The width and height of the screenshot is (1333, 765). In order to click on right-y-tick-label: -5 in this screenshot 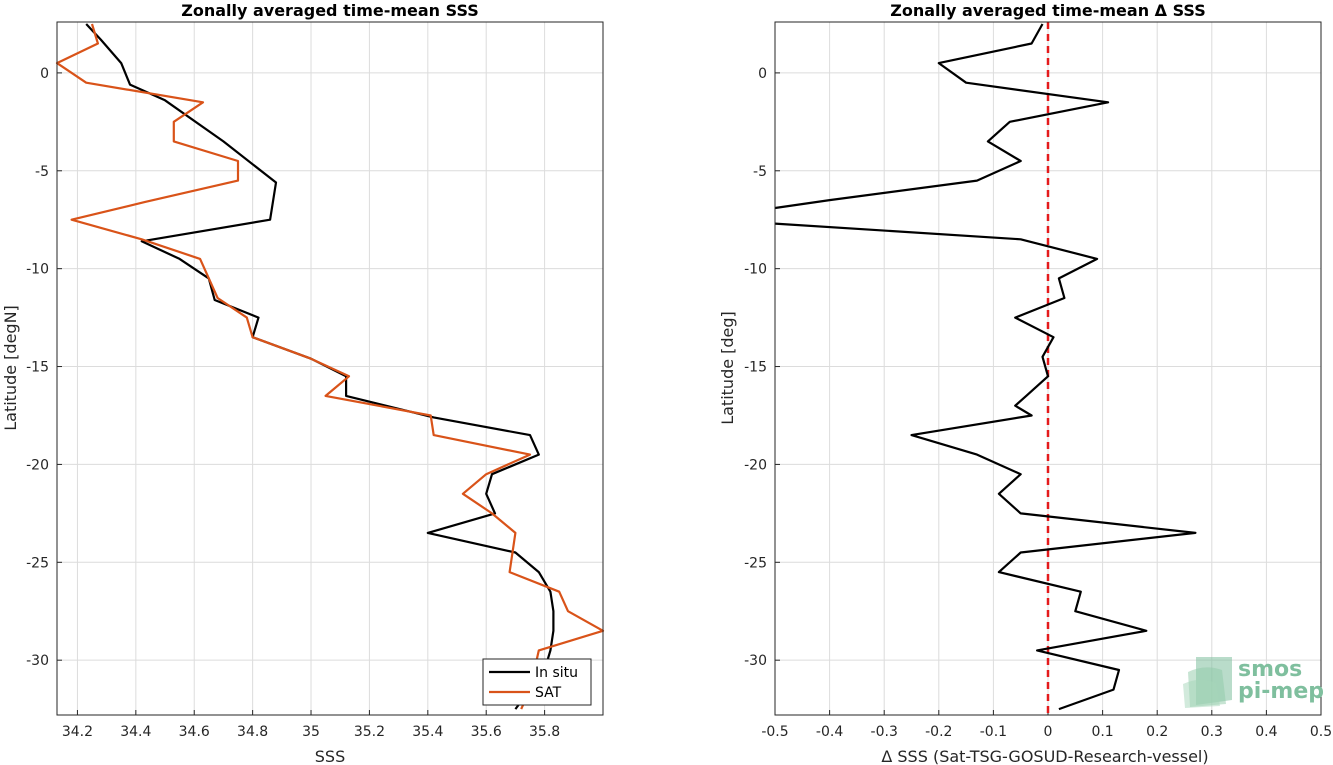, I will do `click(760, 172)`.